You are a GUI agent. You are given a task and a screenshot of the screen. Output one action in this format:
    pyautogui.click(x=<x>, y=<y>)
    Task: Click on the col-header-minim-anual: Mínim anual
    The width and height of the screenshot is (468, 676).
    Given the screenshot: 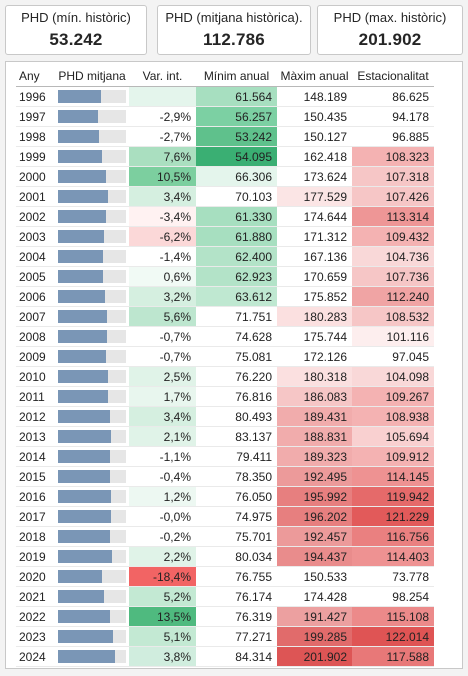 What is the action you would take?
    pyautogui.click(x=236, y=76)
    